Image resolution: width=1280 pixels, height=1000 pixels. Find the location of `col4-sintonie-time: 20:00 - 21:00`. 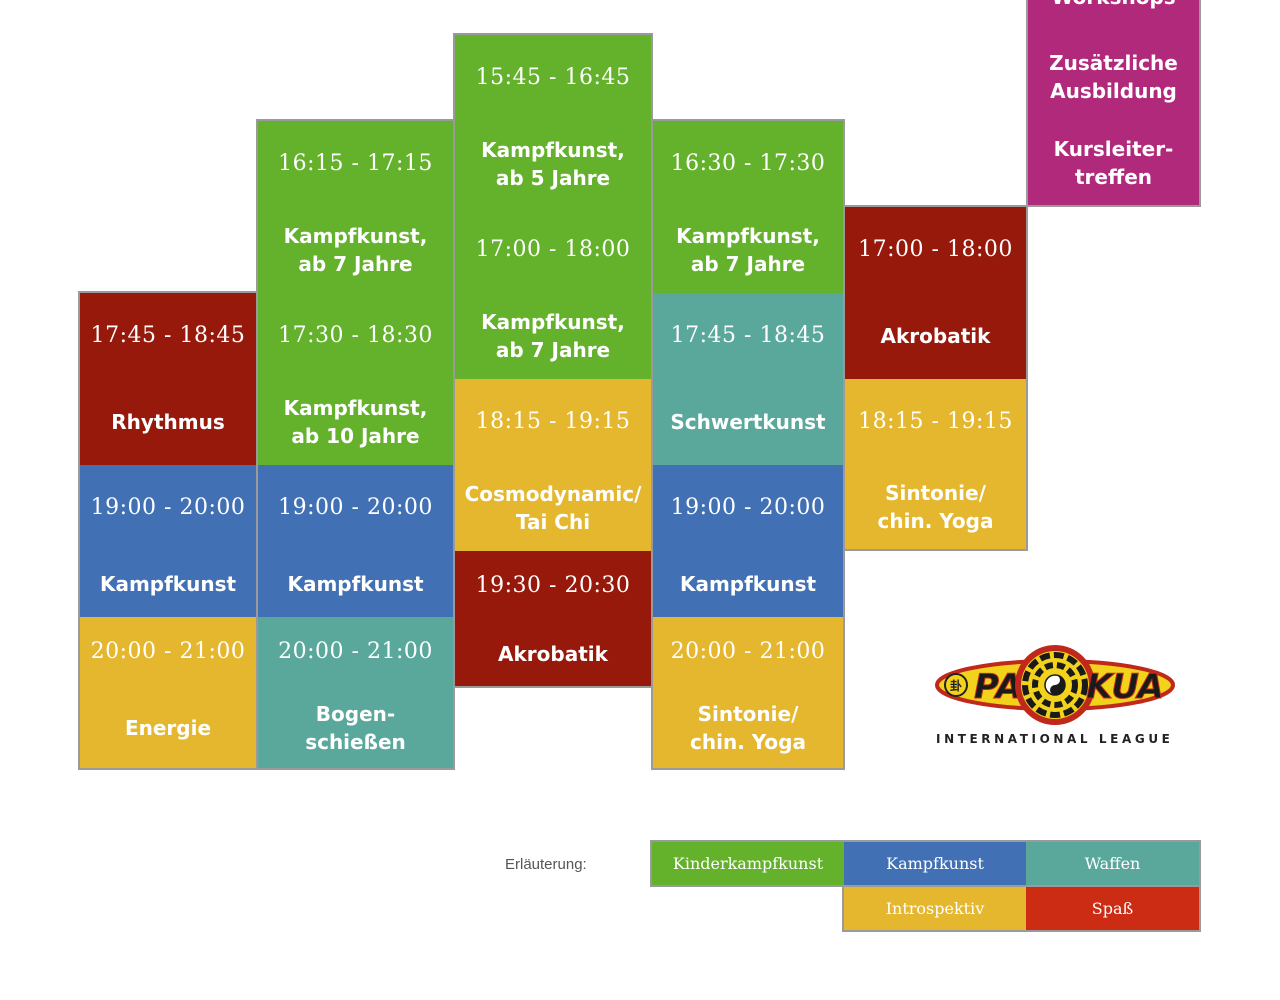

col4-sintonie-time: 20:00 - 21:00 is located at coordinates (748, 652).